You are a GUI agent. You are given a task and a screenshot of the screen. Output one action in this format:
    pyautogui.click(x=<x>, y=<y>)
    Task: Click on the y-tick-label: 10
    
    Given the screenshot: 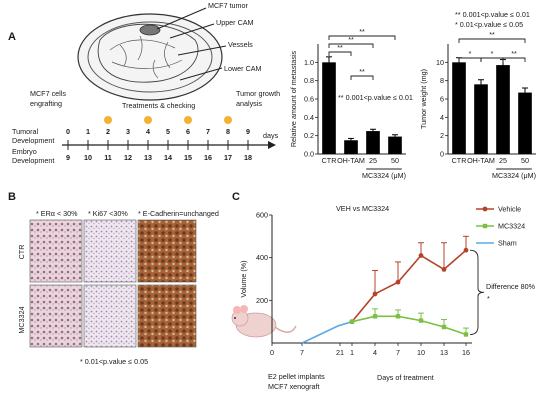 What is the action you would take?
    pyautogui.click(x=440, y=62)
    